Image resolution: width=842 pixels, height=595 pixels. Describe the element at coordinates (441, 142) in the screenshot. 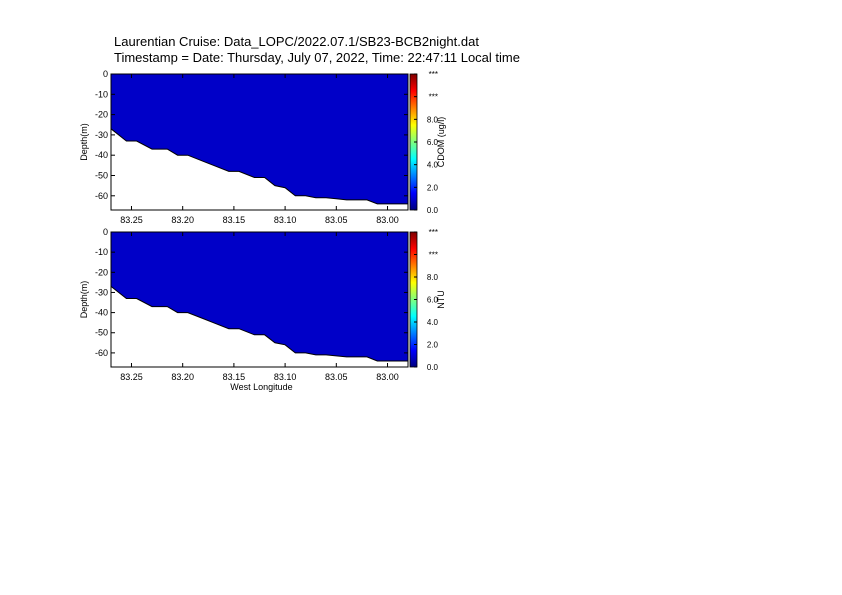

I see `colorbar-label: CDOM (ug/l)` at that location.